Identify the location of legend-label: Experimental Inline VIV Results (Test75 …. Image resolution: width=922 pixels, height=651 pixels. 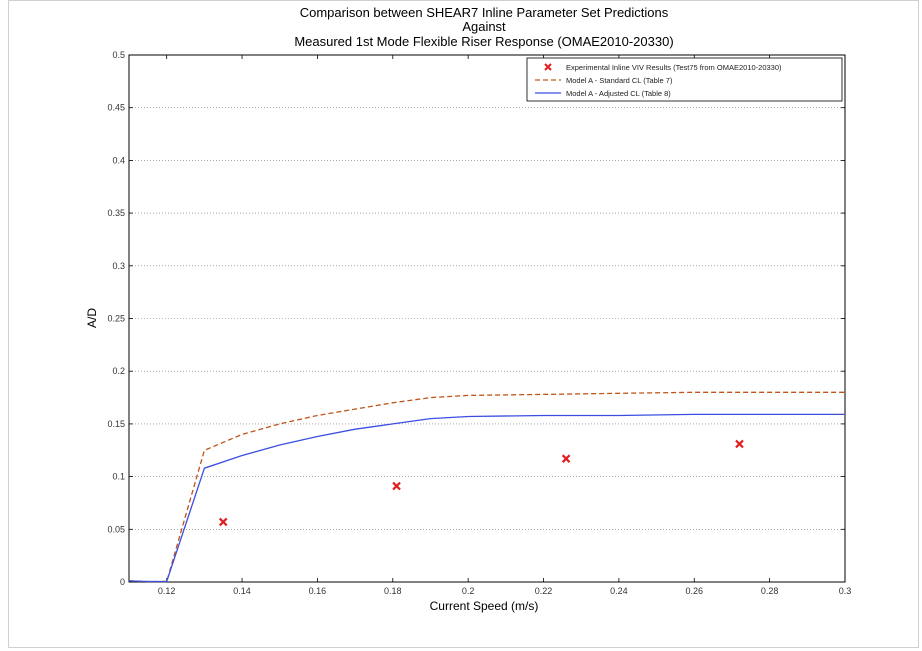
(674, 67).